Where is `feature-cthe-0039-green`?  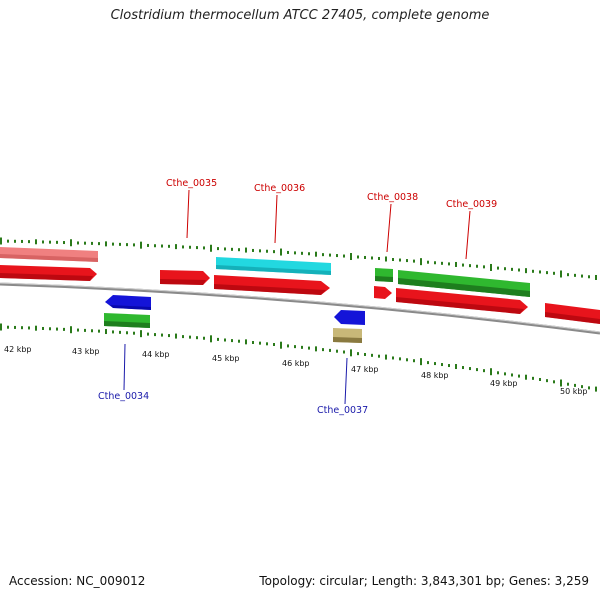
feature-cthe-0039-green is located at coordinates (464, 283).